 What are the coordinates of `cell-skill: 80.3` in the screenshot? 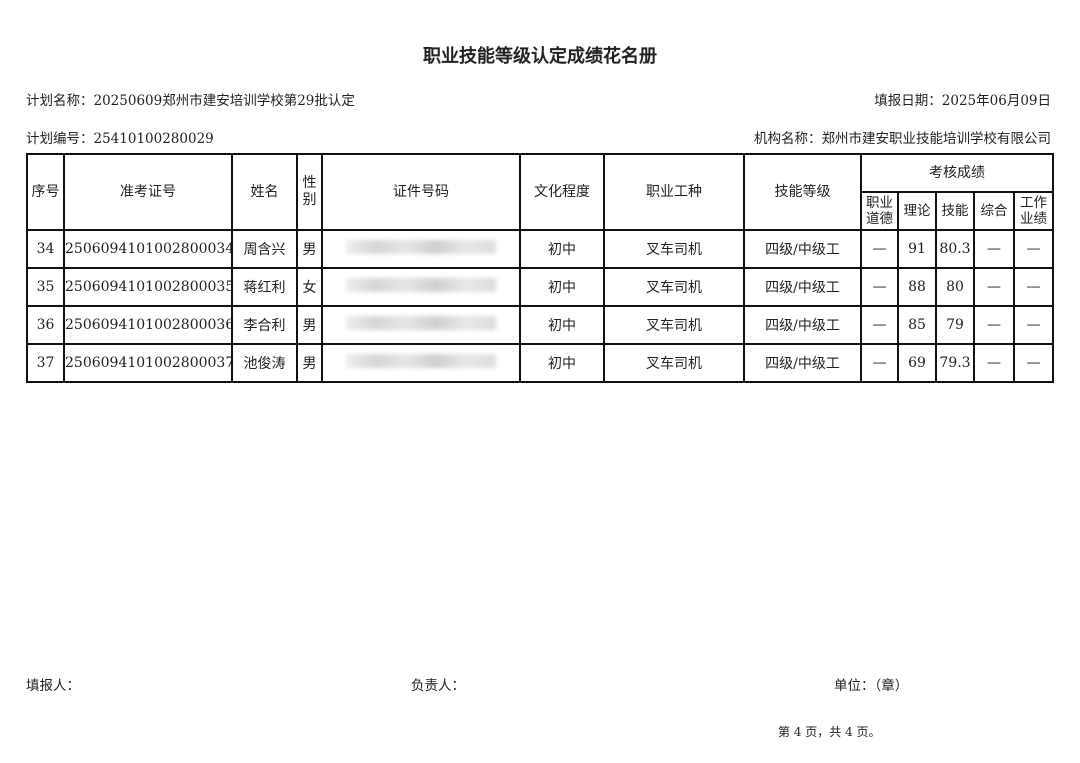 It's located at (955, 249).